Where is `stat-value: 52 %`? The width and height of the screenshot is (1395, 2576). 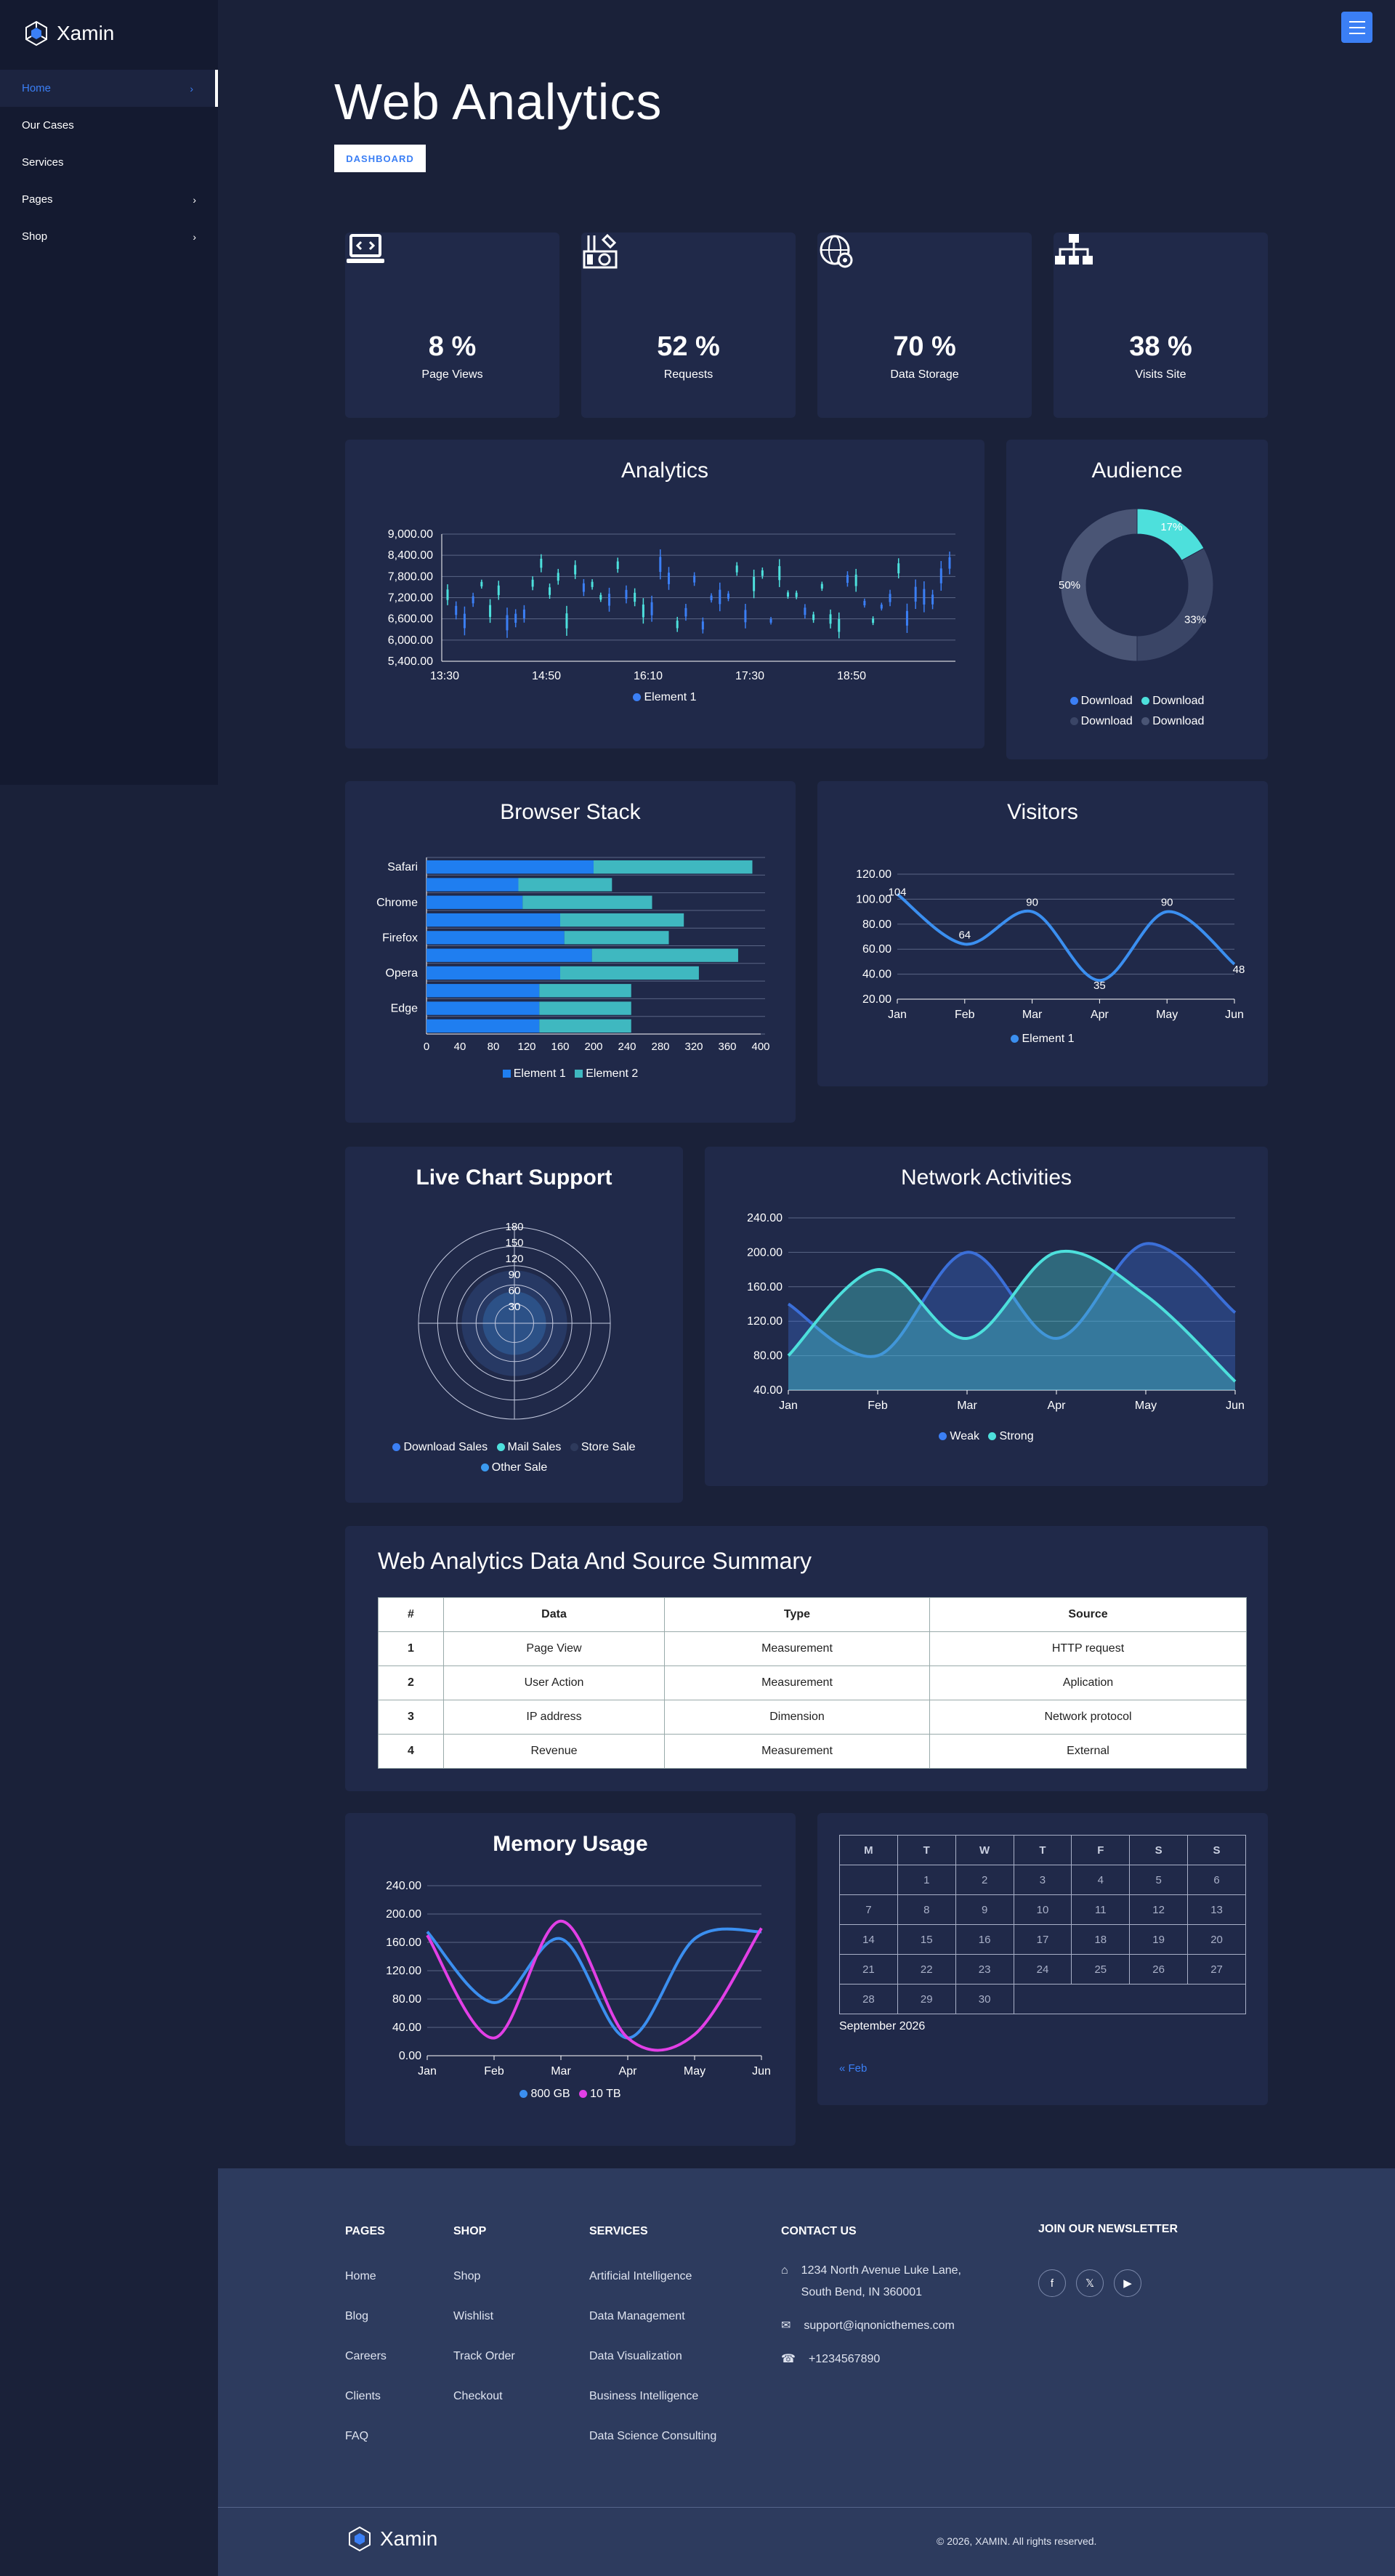
stat-value: 52 % is located at coordinates (689, 347).